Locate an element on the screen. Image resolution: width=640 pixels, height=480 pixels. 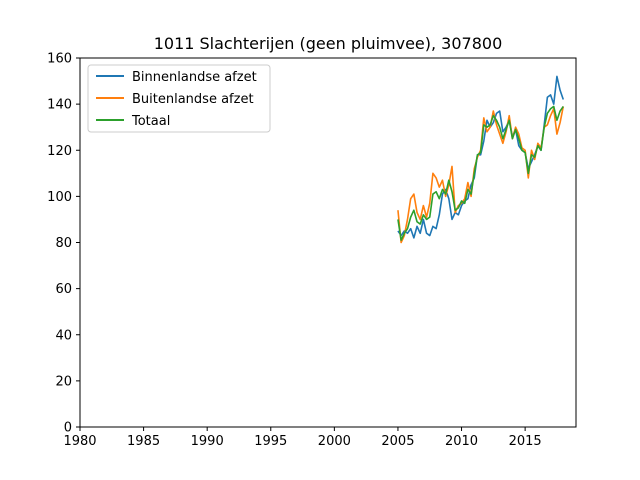
x-tick-label: 2005 is located at coordinates (397, 441).